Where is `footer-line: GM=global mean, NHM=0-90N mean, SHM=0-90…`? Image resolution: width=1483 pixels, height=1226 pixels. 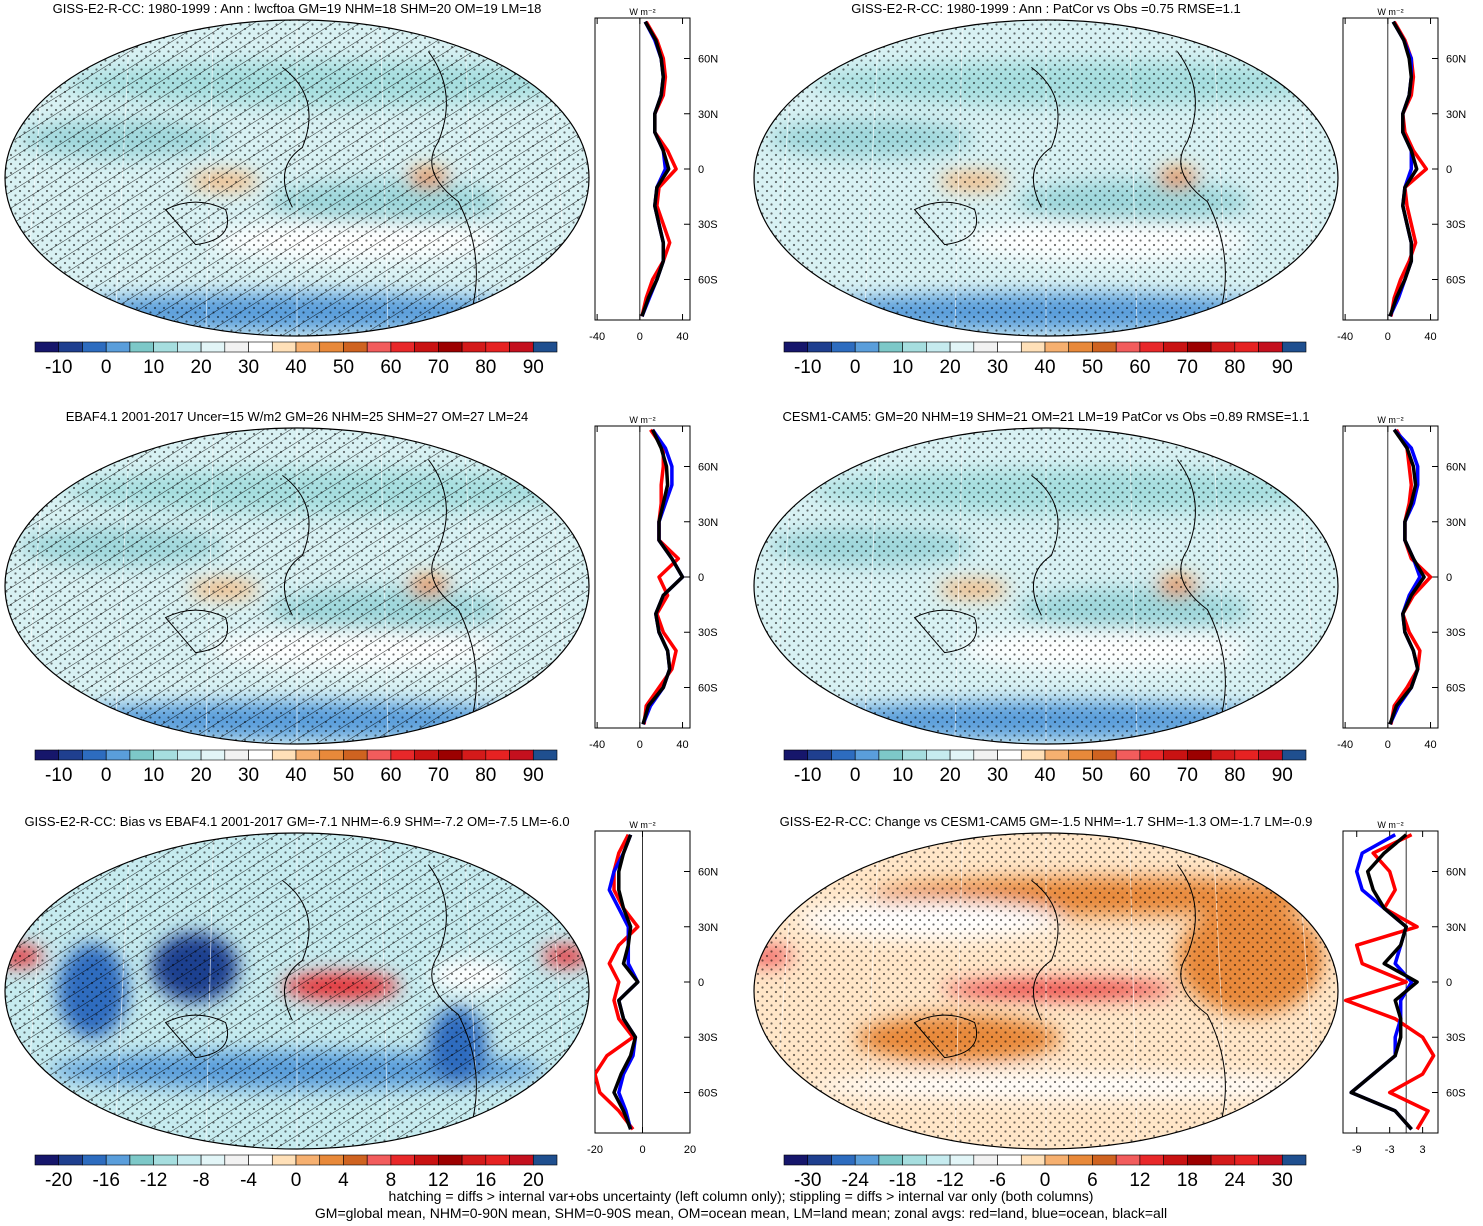 footer-line: GM=global mean, NHM=0-90N mean, SHM=0-90… is located at coordinates (741, 1213).